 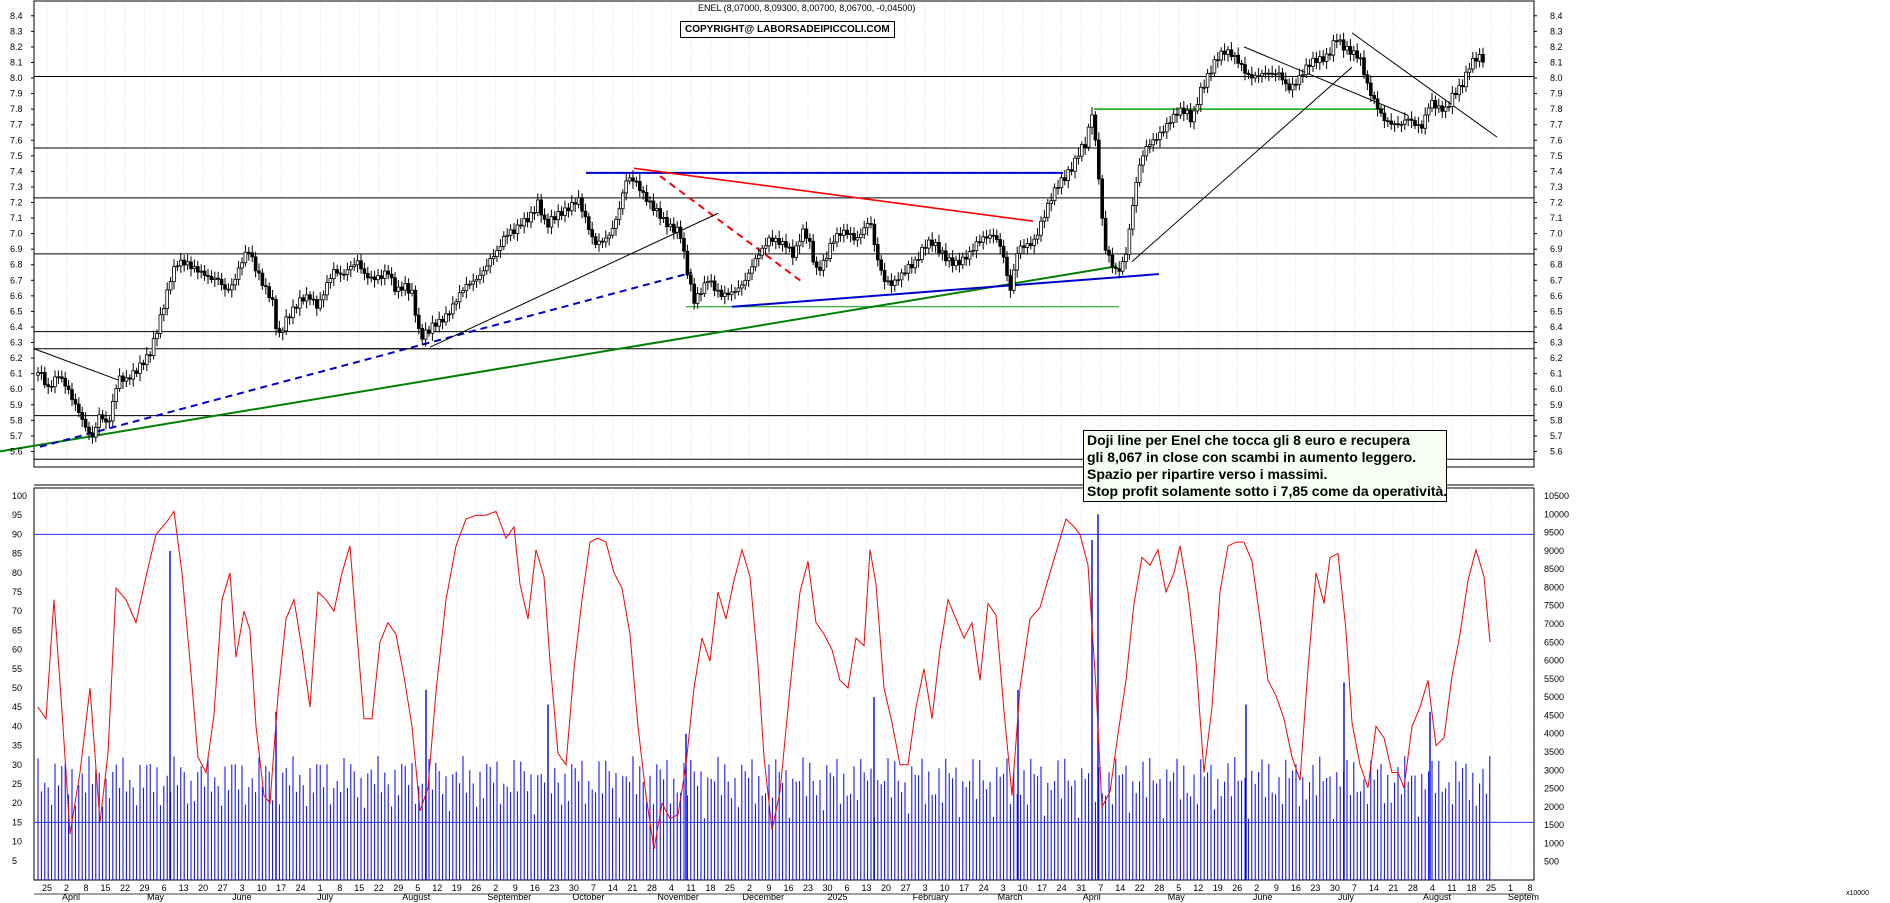 I want to click on day-tick-label: 2, so click(x=495, y=888).